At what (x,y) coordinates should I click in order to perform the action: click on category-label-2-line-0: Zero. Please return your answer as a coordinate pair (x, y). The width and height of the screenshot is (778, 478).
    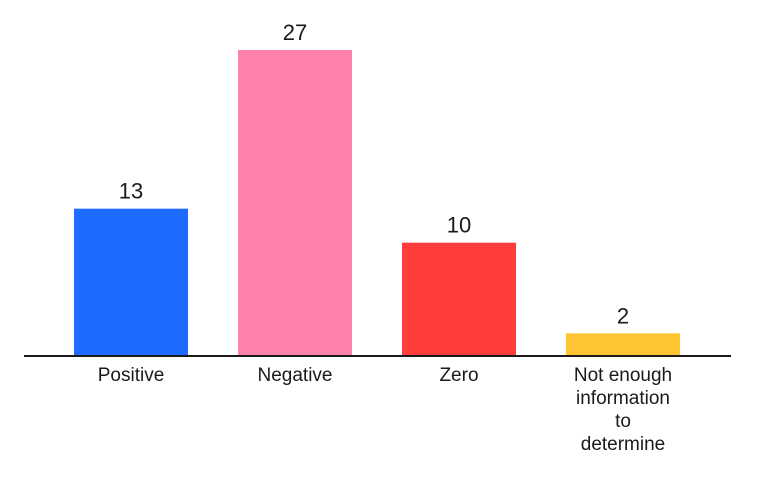
    Looking at the image, I should click on (458, 375).